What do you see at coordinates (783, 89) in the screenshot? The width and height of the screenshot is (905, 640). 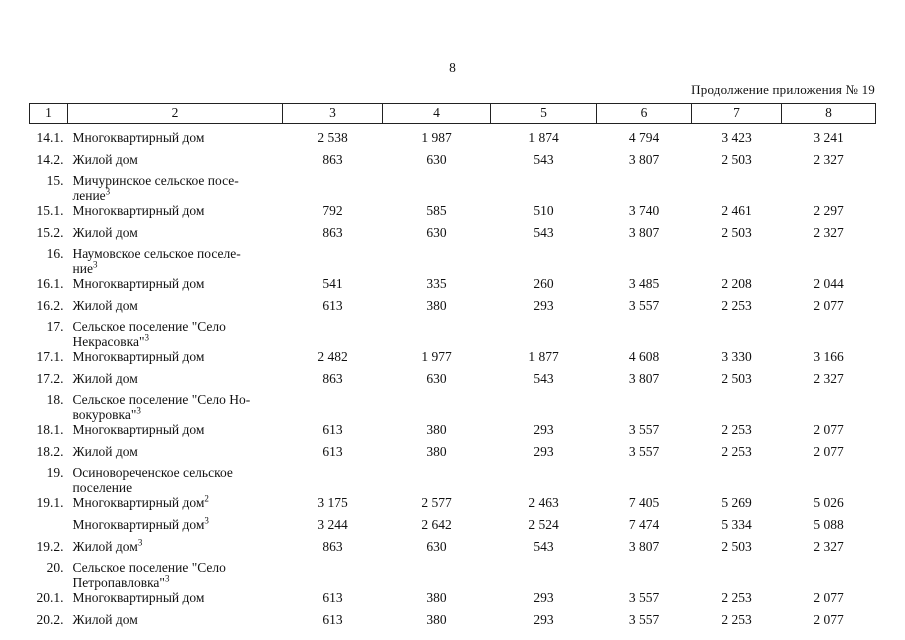 I see `continuation-note: Продолжение приложения № 19` at bounding box center [783, 89].